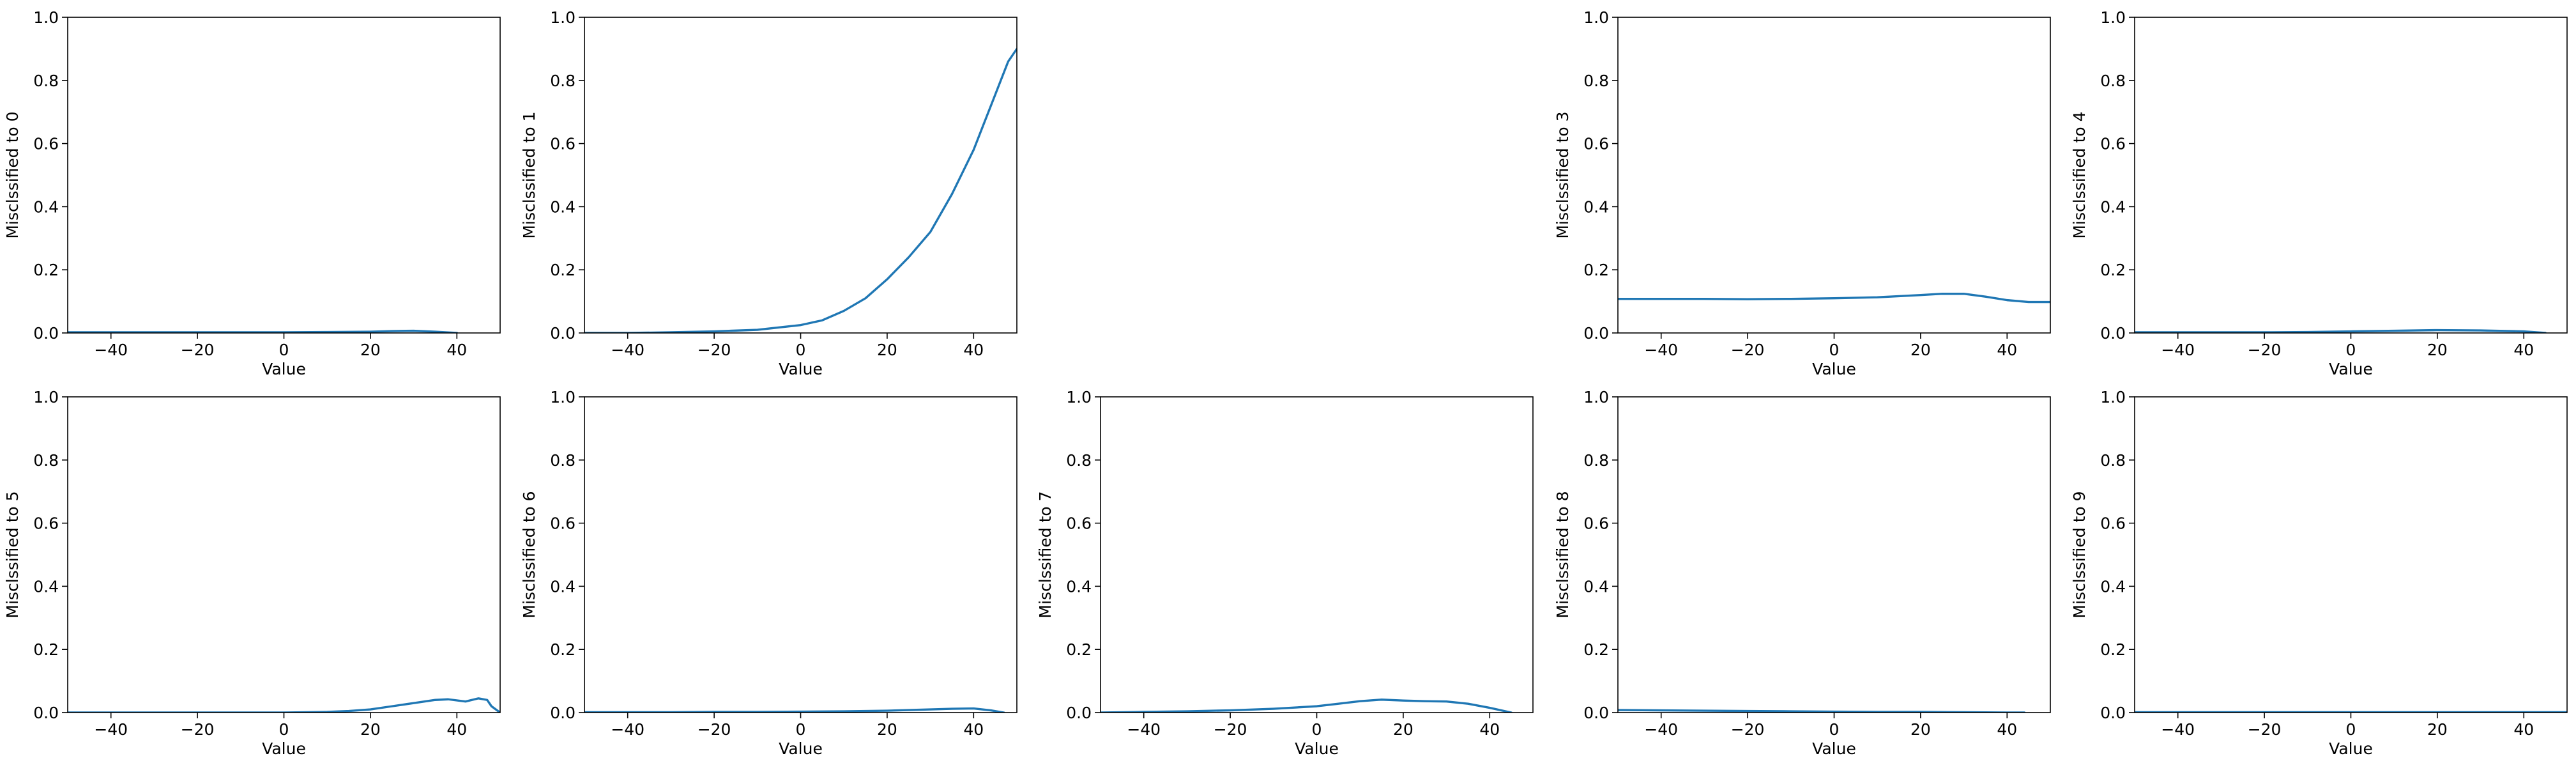 This screenshot has width=2576, height=772. I want to click on y-axis-label: Misclssified to 9, so click(2079, 554).